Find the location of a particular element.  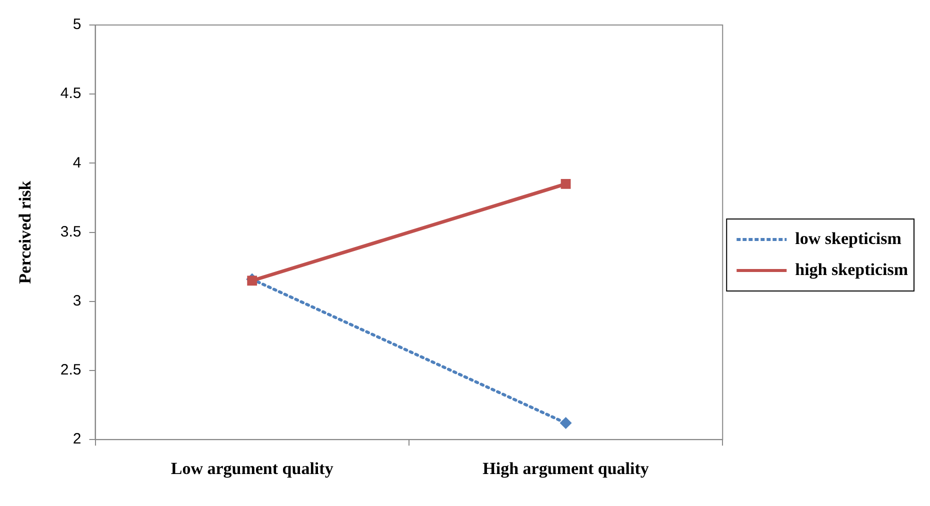

x-tick-label: High argument quality is located at coordinates (566, 468).